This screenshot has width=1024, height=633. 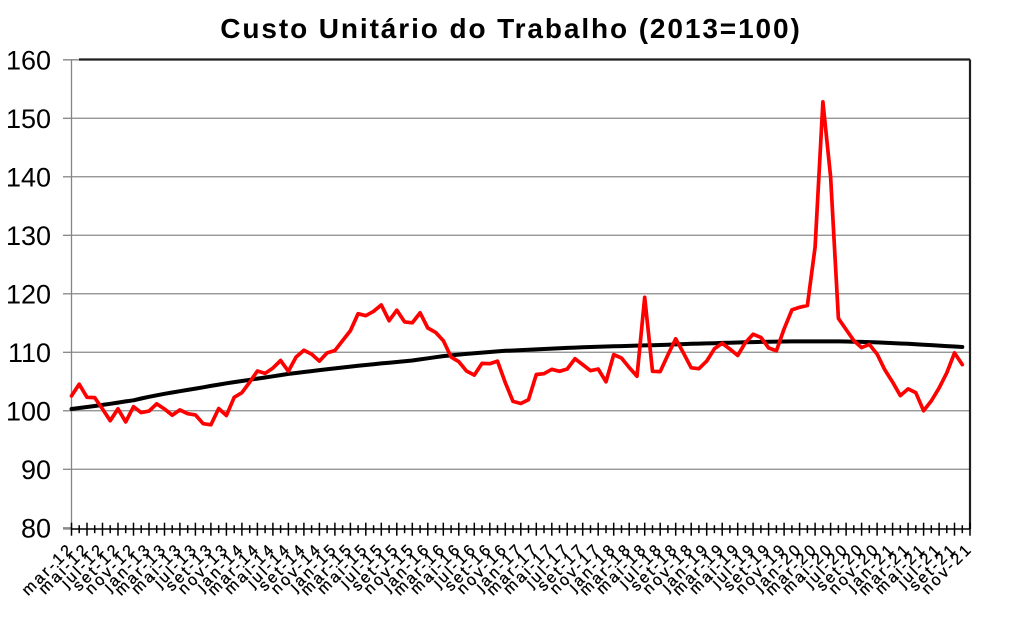 I want to click on svg-text: 140, so click(x=28, y=177).